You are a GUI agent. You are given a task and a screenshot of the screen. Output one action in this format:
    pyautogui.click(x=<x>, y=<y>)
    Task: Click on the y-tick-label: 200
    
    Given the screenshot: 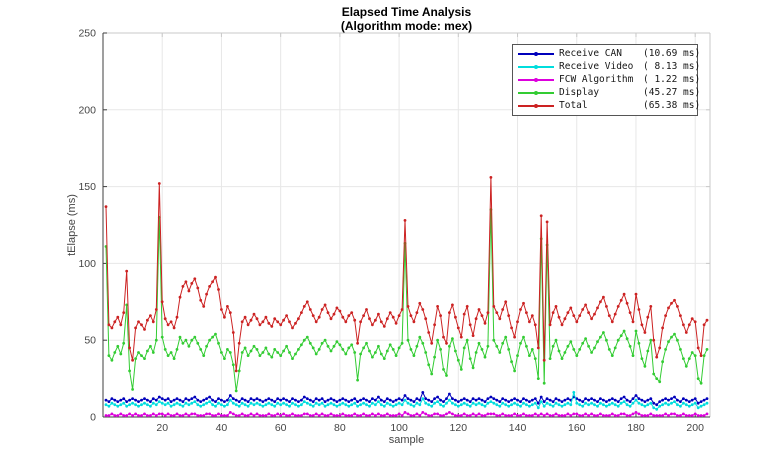 What is the action you would take?
    pyautogui.click(x=87, y=110)
    